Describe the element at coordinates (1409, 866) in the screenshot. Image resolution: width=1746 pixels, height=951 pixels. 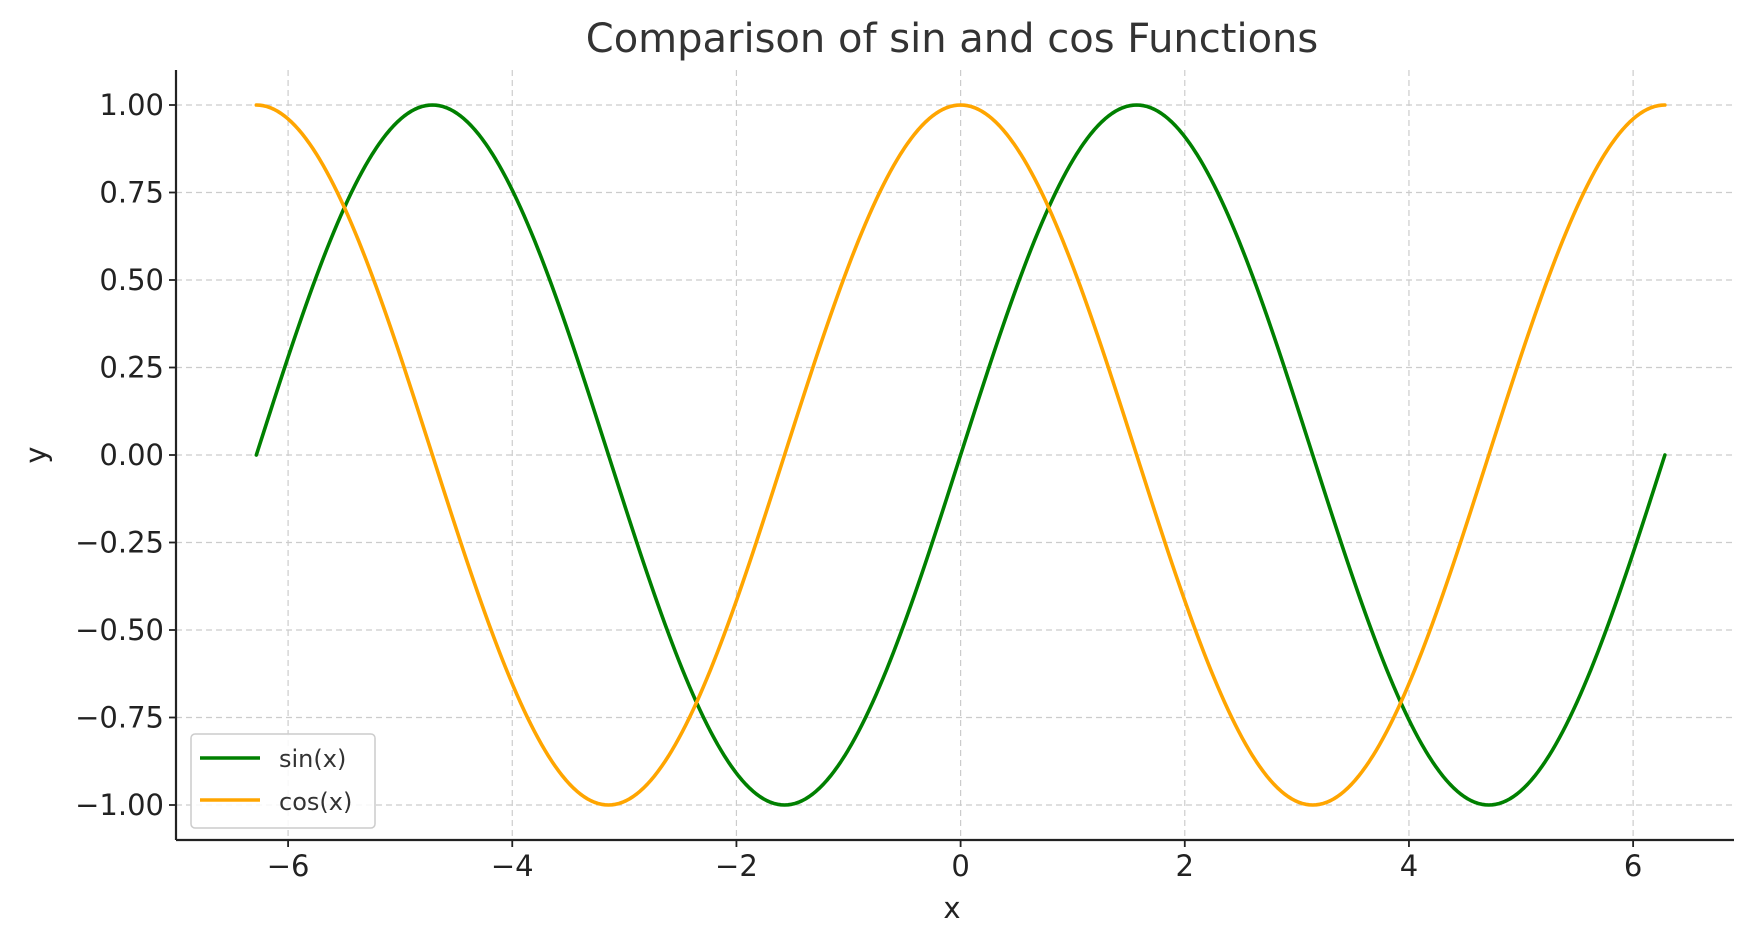
I see `x-tick-label: 4` at that location.